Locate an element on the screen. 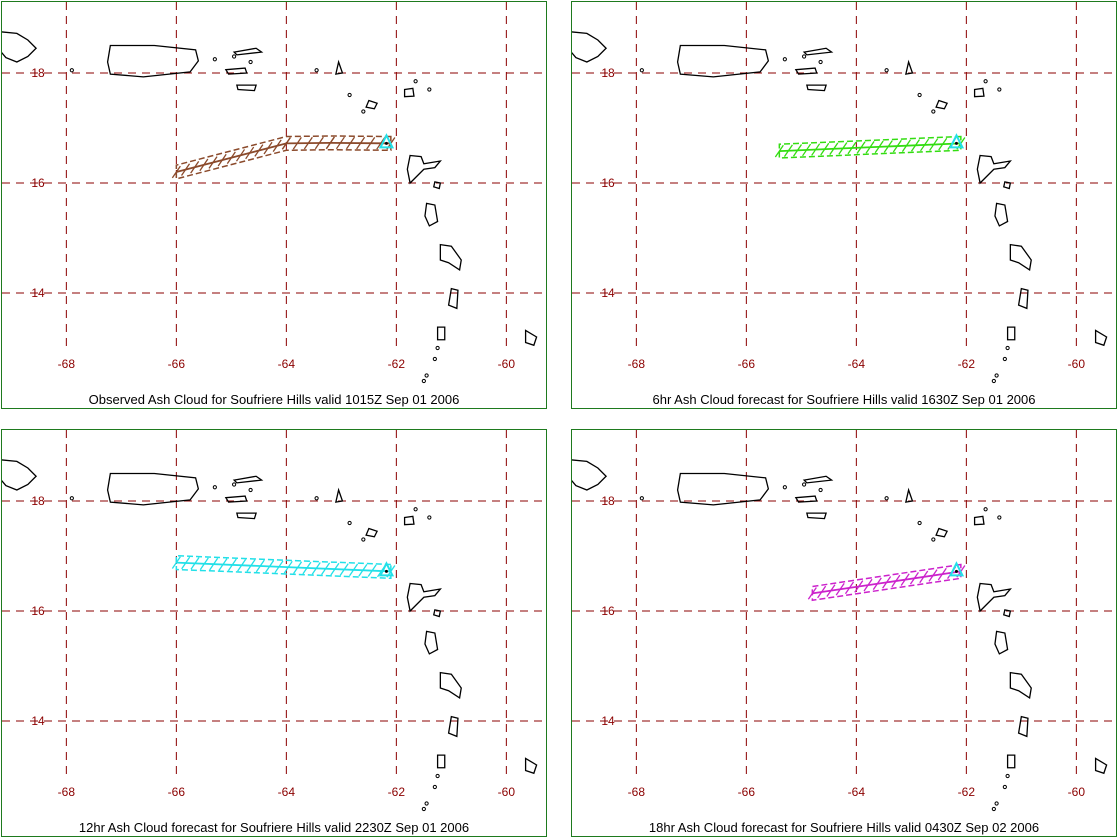  volcano-triangle-icon is located at coordinates (956, 141).